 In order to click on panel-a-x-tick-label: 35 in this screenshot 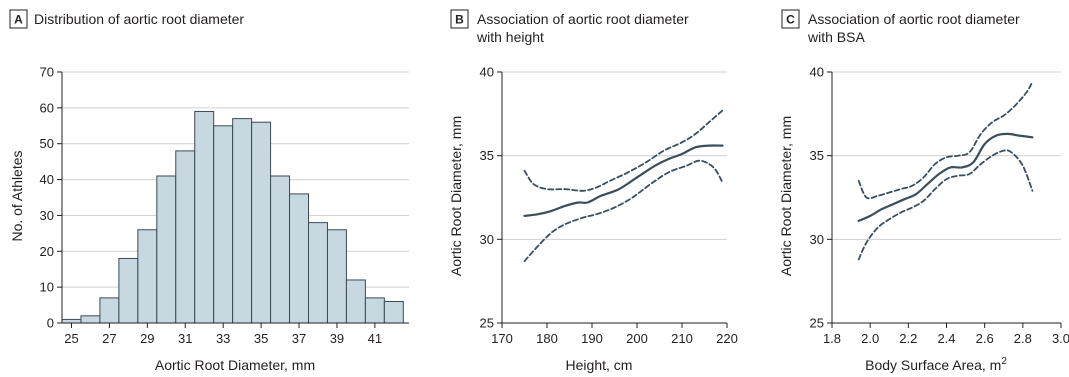, I will do `click(261, 338)`.